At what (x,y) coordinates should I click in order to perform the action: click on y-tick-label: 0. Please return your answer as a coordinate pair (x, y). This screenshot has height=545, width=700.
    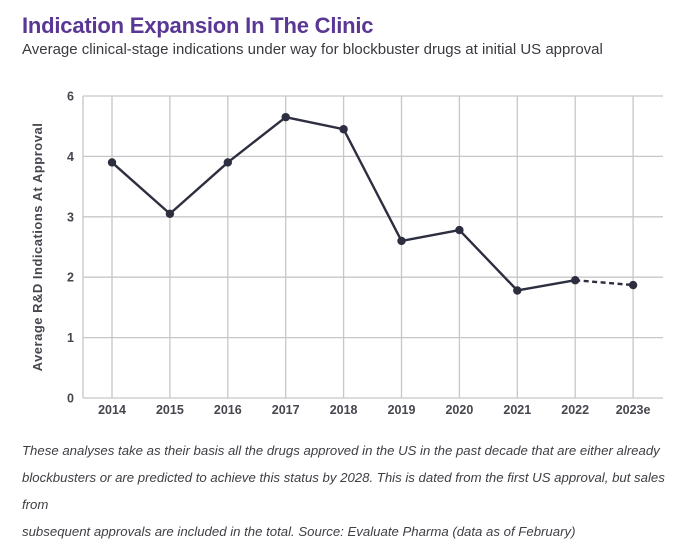
    Looking at the image, I should click on (70, 399).